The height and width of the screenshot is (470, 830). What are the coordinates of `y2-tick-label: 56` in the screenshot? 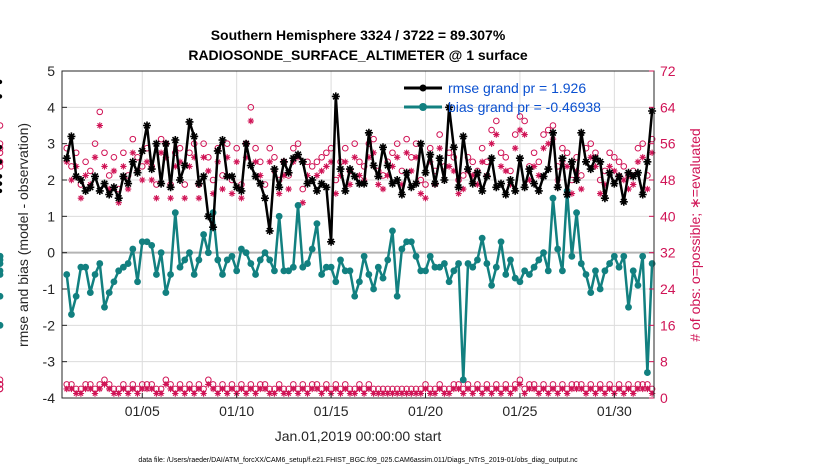 It's located at (668, 144).